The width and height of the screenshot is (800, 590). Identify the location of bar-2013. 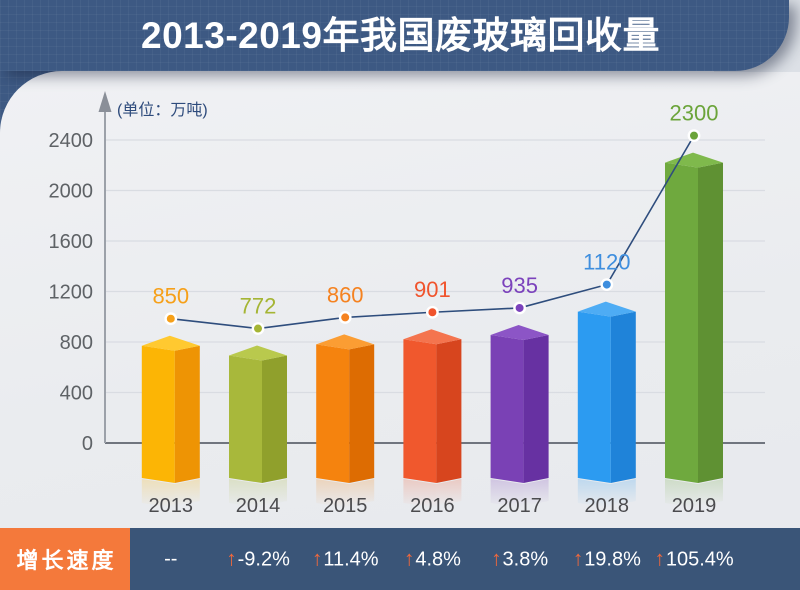
(170, 421).